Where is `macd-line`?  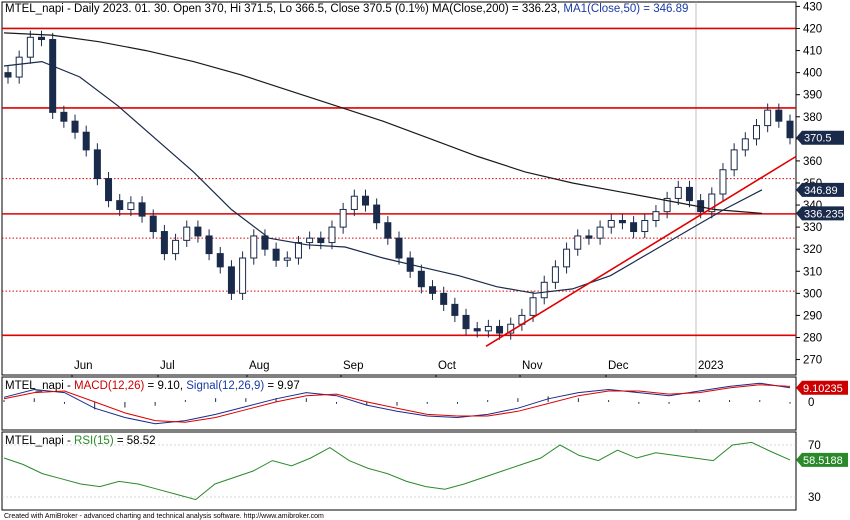
macd-line is located at coordinates (397, 403).